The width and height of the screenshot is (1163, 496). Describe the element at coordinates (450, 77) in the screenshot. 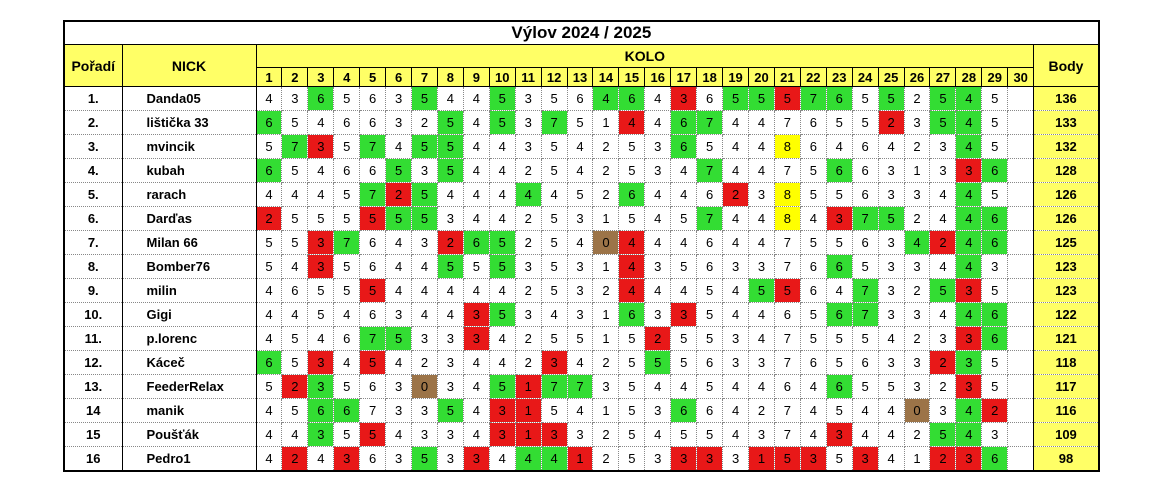

I see `round-number: 8` at that location.